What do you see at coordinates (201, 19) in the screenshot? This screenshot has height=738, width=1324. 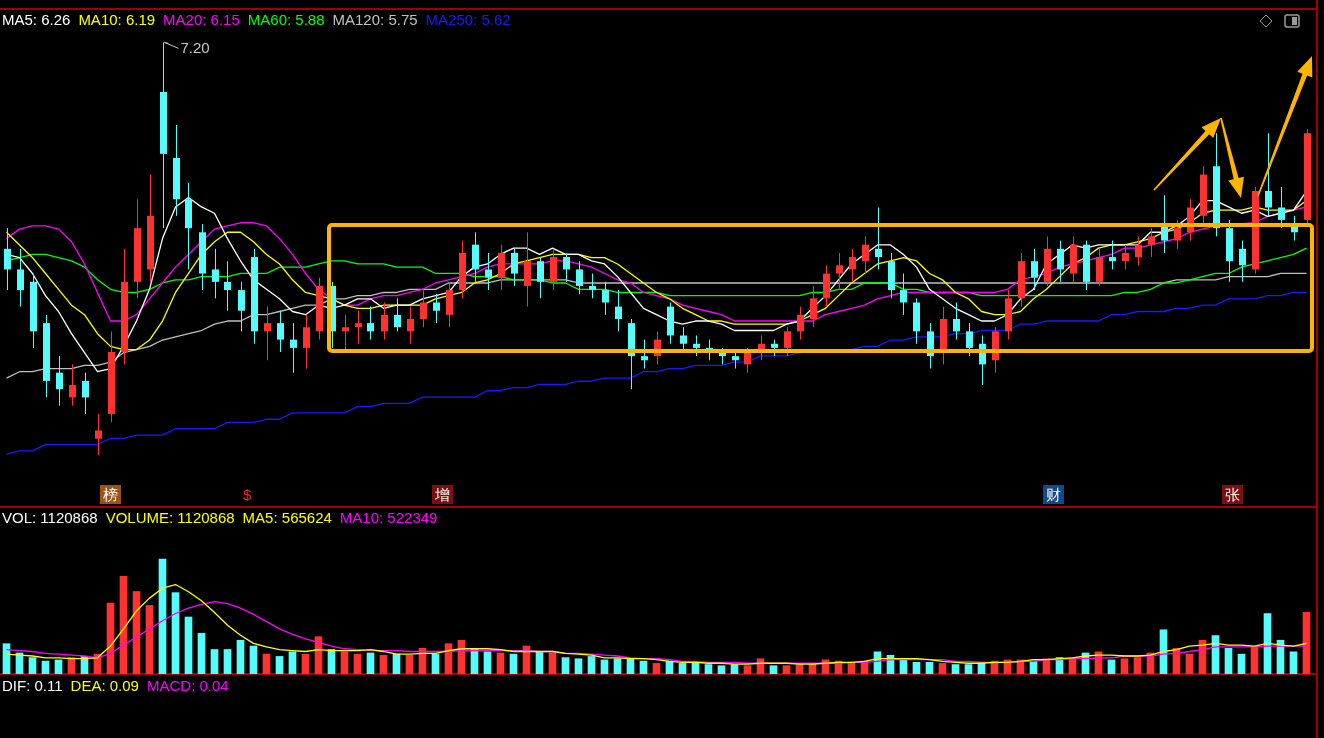 I see `text: MA20: 6.15` at bounding box center [201, 19].